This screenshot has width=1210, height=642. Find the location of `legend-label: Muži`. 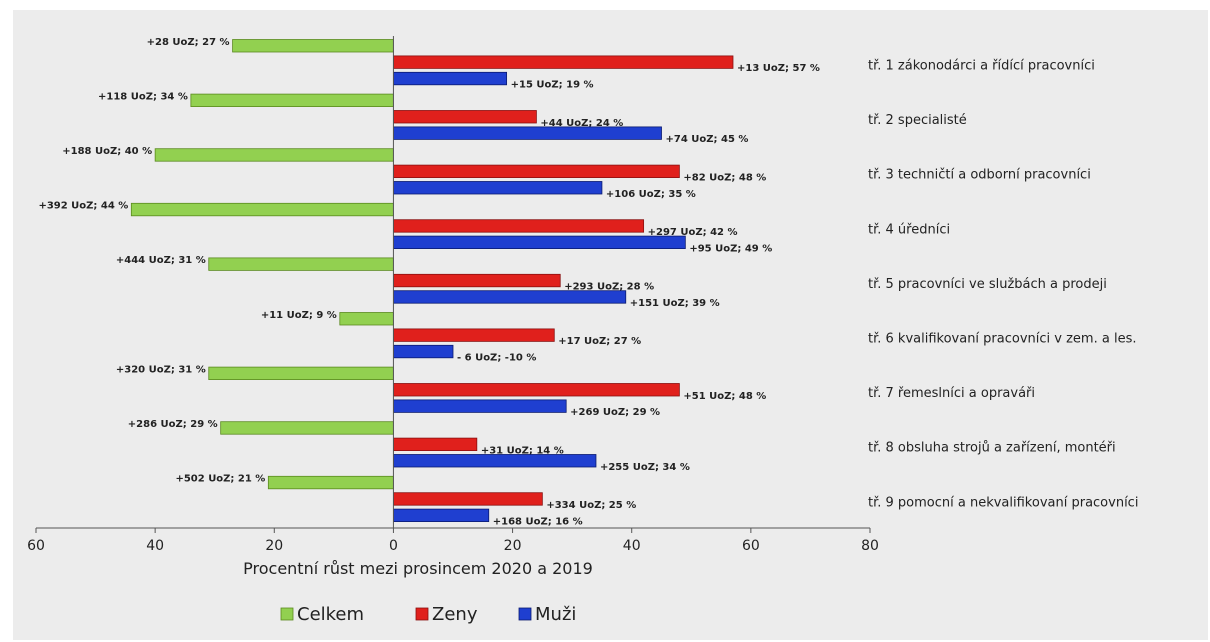

legend-label: Muži is located at coordinates (555, 614).